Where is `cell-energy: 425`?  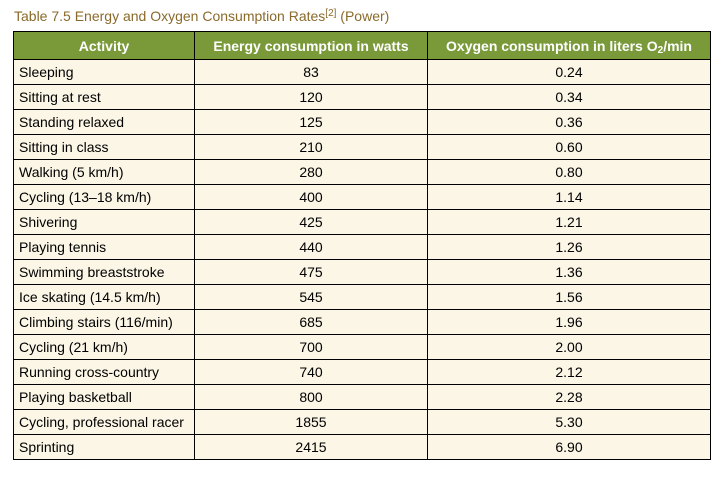 cell-energy: 425 is located at coordinates (311, 222).